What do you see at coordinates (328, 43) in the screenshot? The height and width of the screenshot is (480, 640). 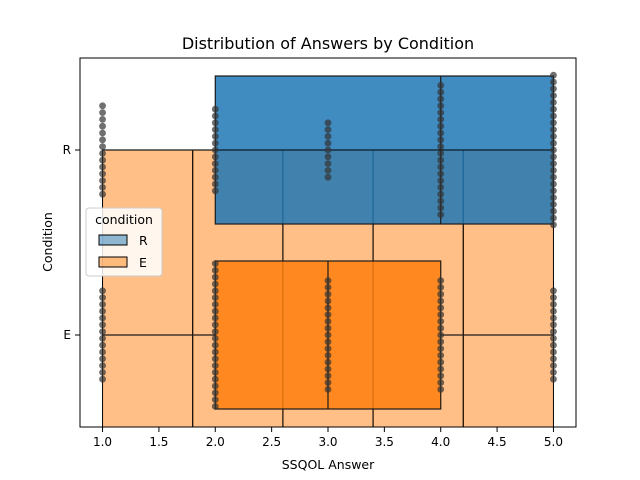 I see `chart-title: Distribution of Answers by Condition` at bounding box center [328, 43].